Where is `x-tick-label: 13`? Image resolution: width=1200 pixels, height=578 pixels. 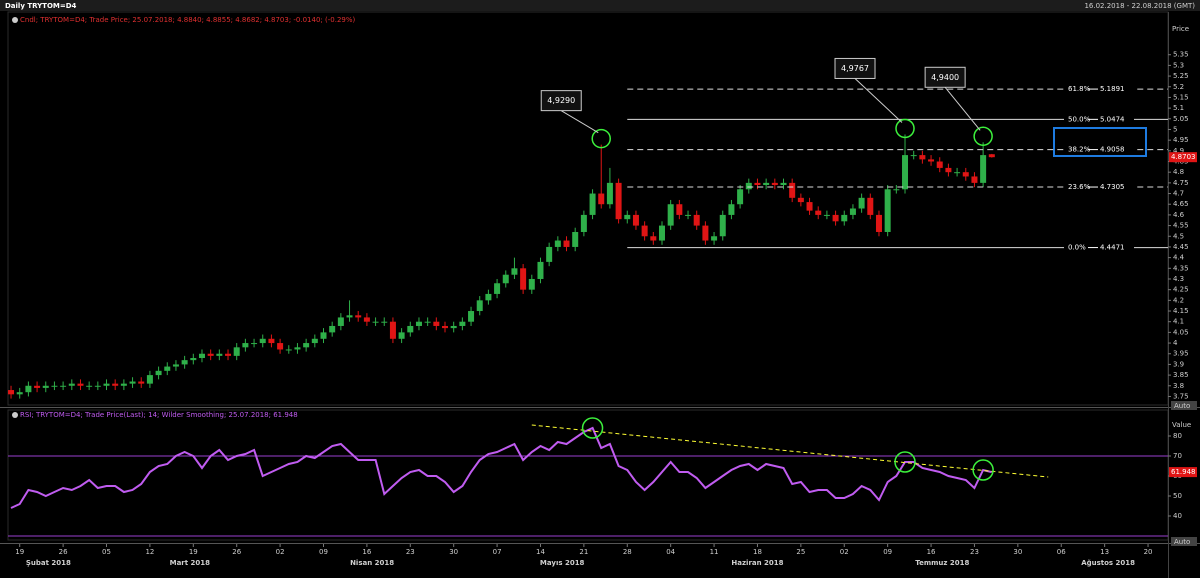 x-tick-label: 13 is located at coordinates (1104, 552).